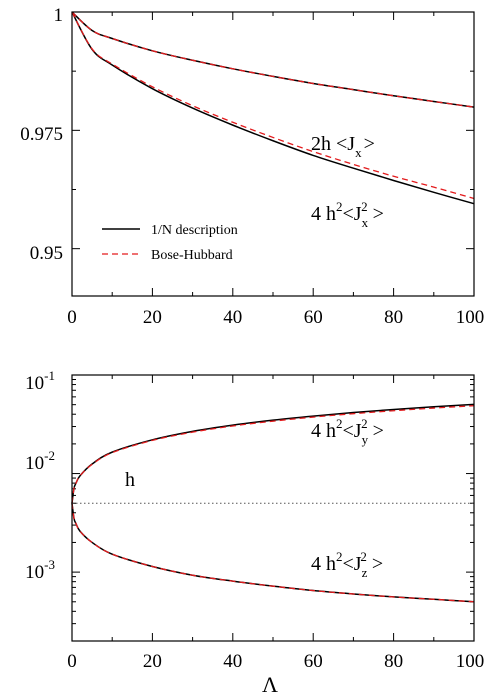 This screenshot has height=695, width=497. Describe the element at coordinates (232, 661) in the screenshot. I see `bottom-x-tick-label: 40` at that location.